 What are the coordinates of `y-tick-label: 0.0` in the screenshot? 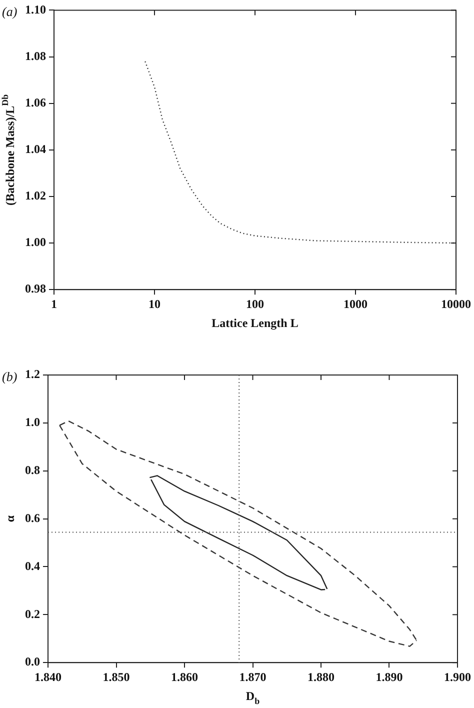 It's located at (32, 661).